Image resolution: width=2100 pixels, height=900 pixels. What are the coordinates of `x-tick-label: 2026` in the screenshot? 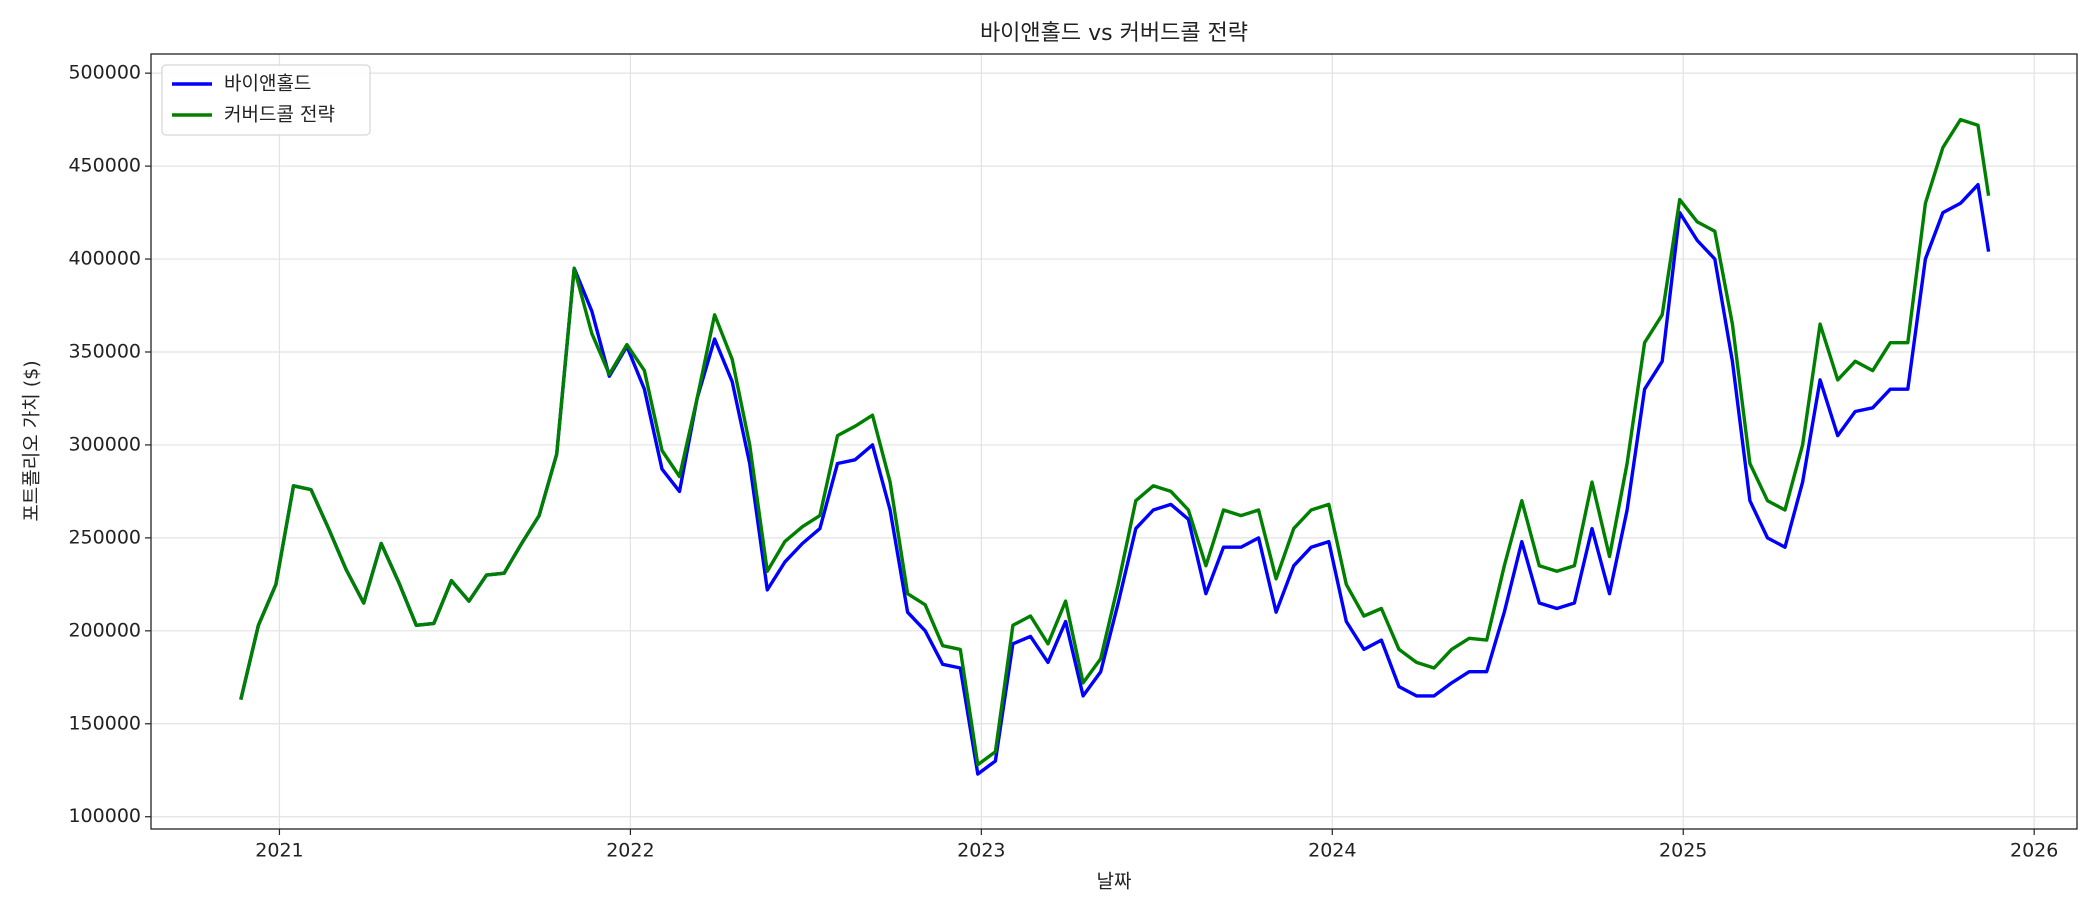 It's located at (2034, 851).